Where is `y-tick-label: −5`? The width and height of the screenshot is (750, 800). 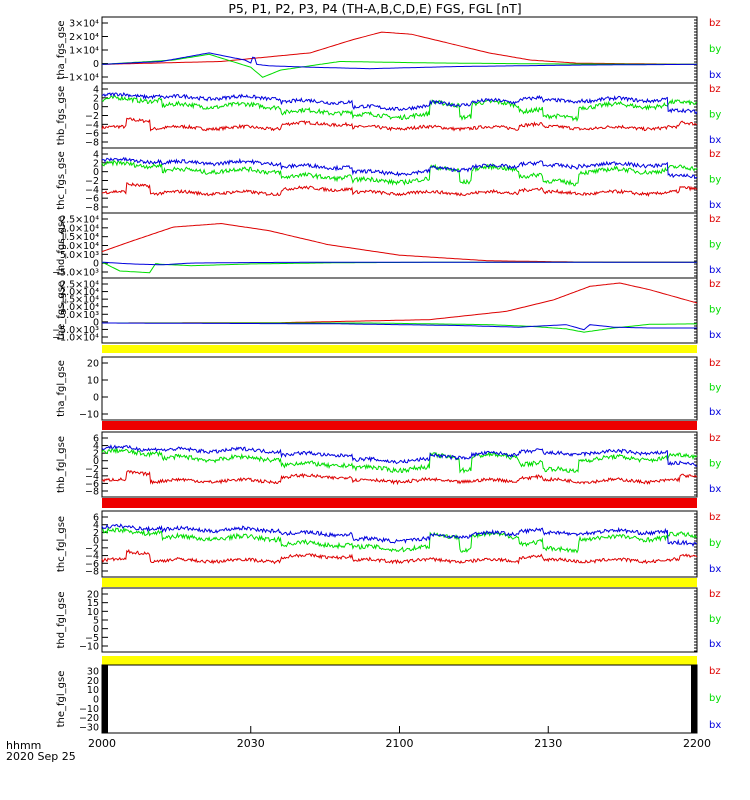 y-tick-label: −5 is located at coordinates (92, 638).